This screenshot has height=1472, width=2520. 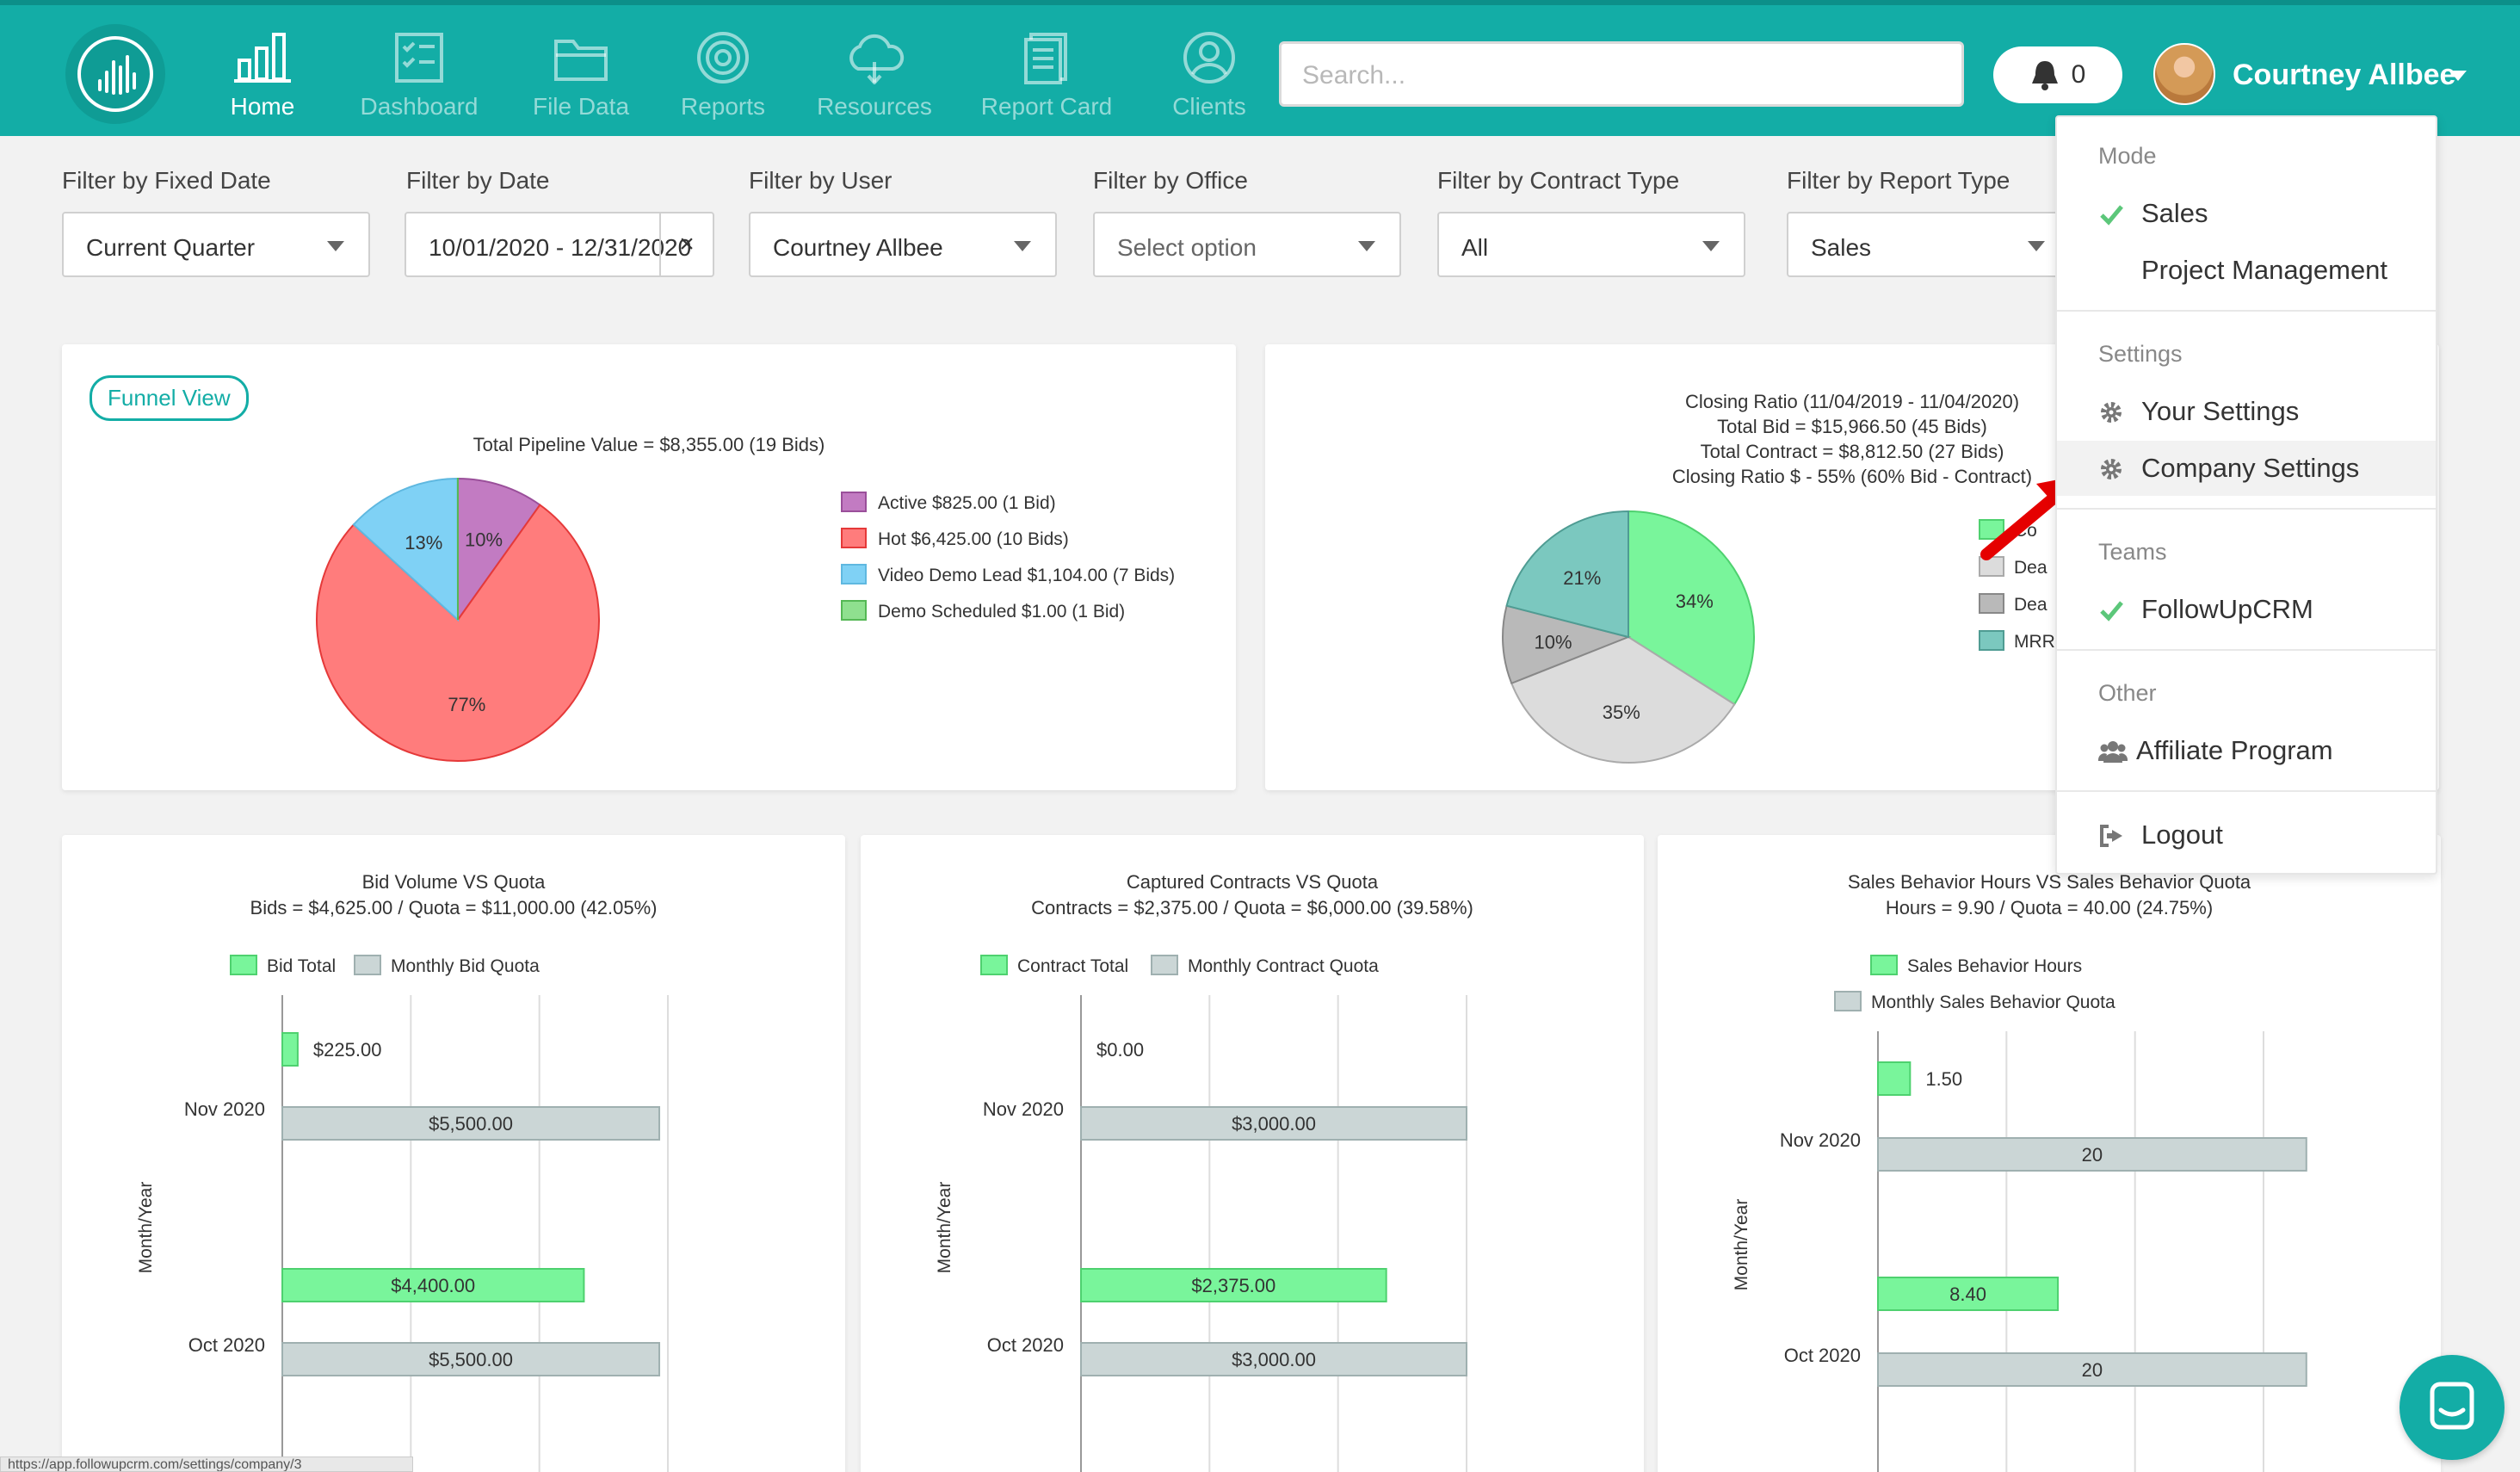 I want to click on menu-item-label: Your Settings, so click(x=2220, y=411).